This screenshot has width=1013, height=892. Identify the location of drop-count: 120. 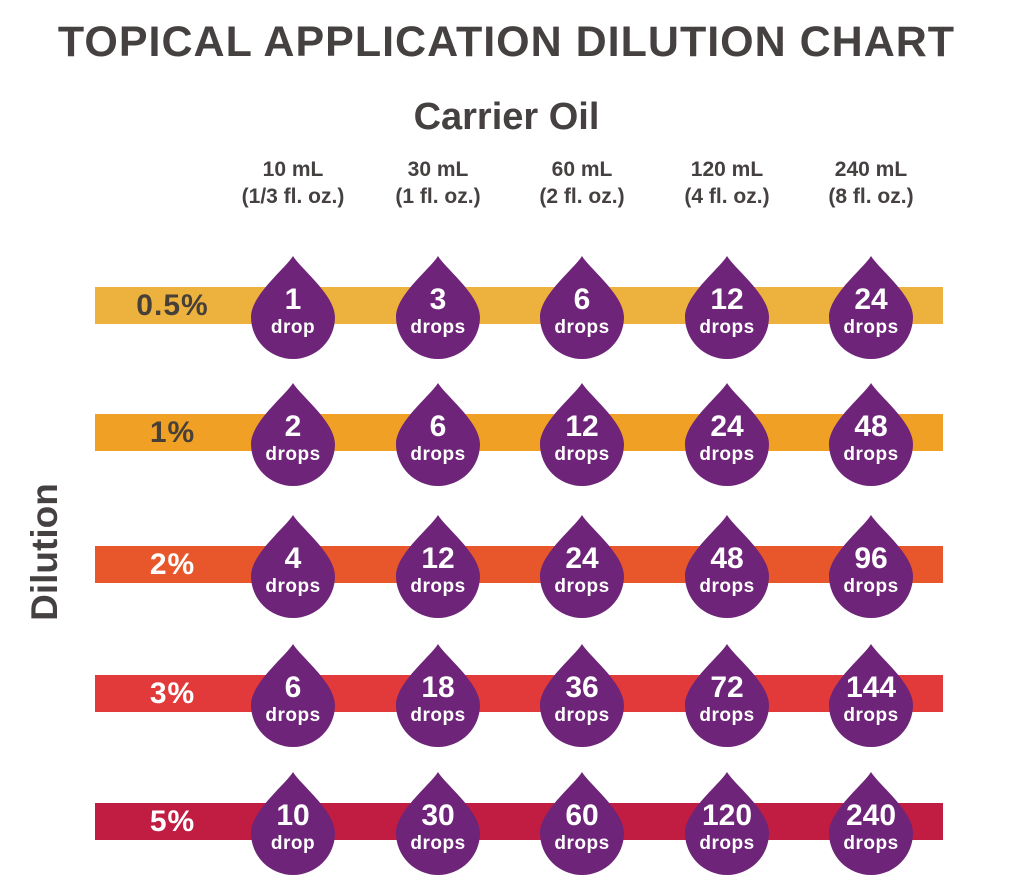
(727, 815).